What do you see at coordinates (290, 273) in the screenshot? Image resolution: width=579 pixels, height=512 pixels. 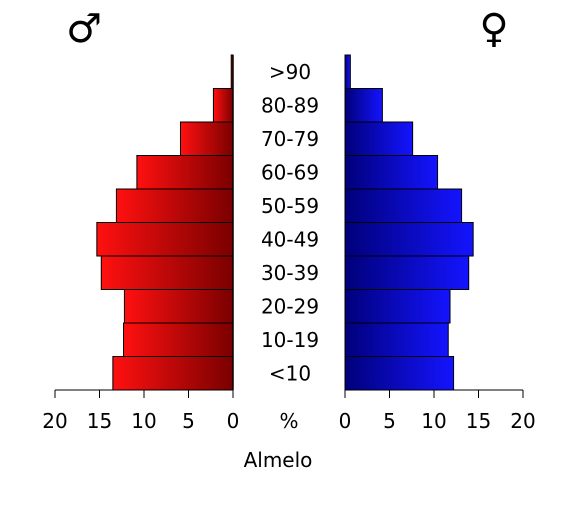 I see `age-group-label: 30-39` at bounding box center [290, 273].